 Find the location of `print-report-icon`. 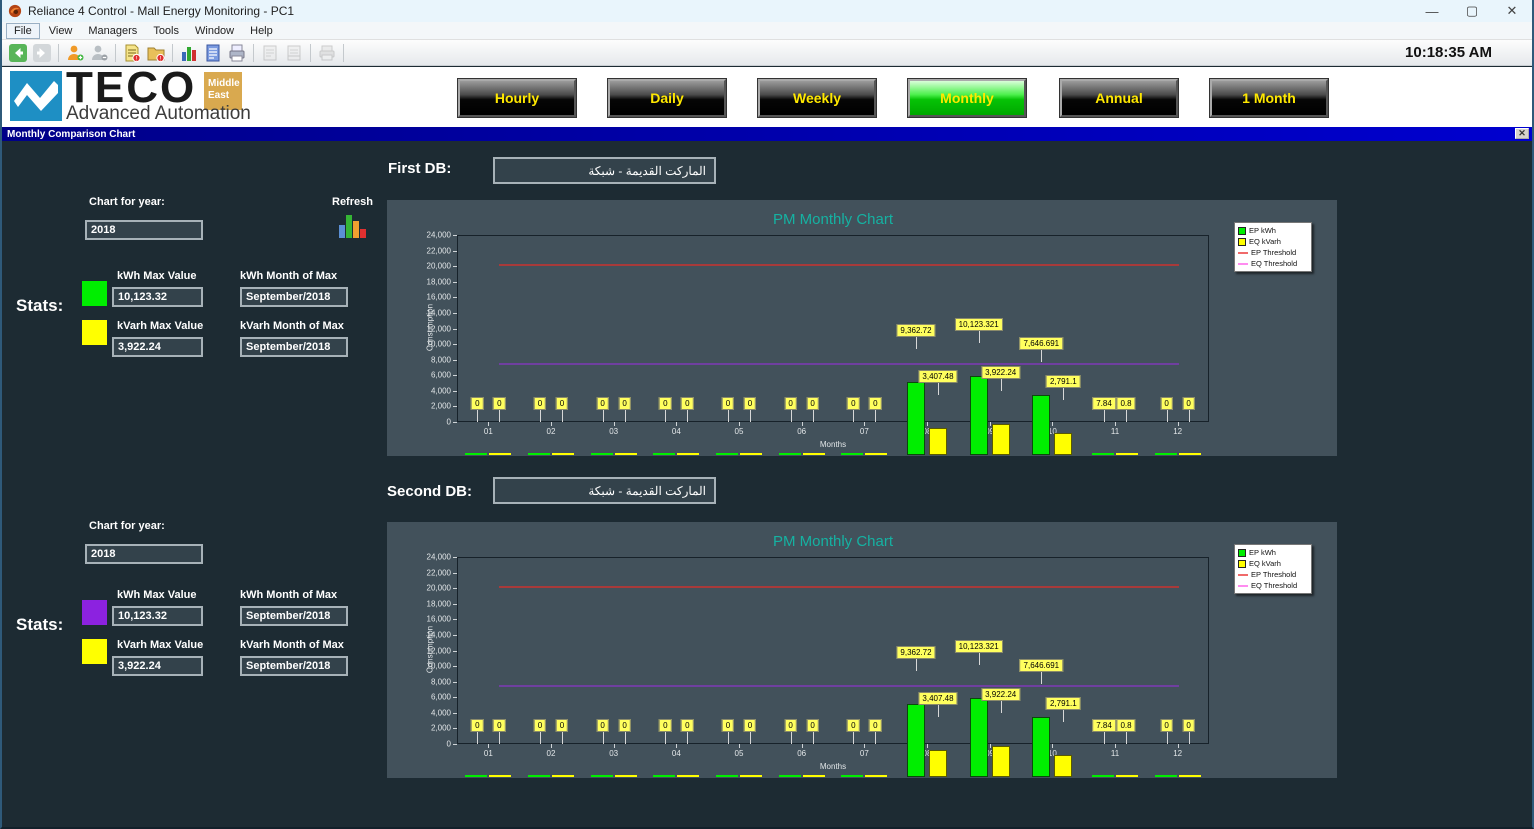

print-report-icon is located at coordinates (237, 53).